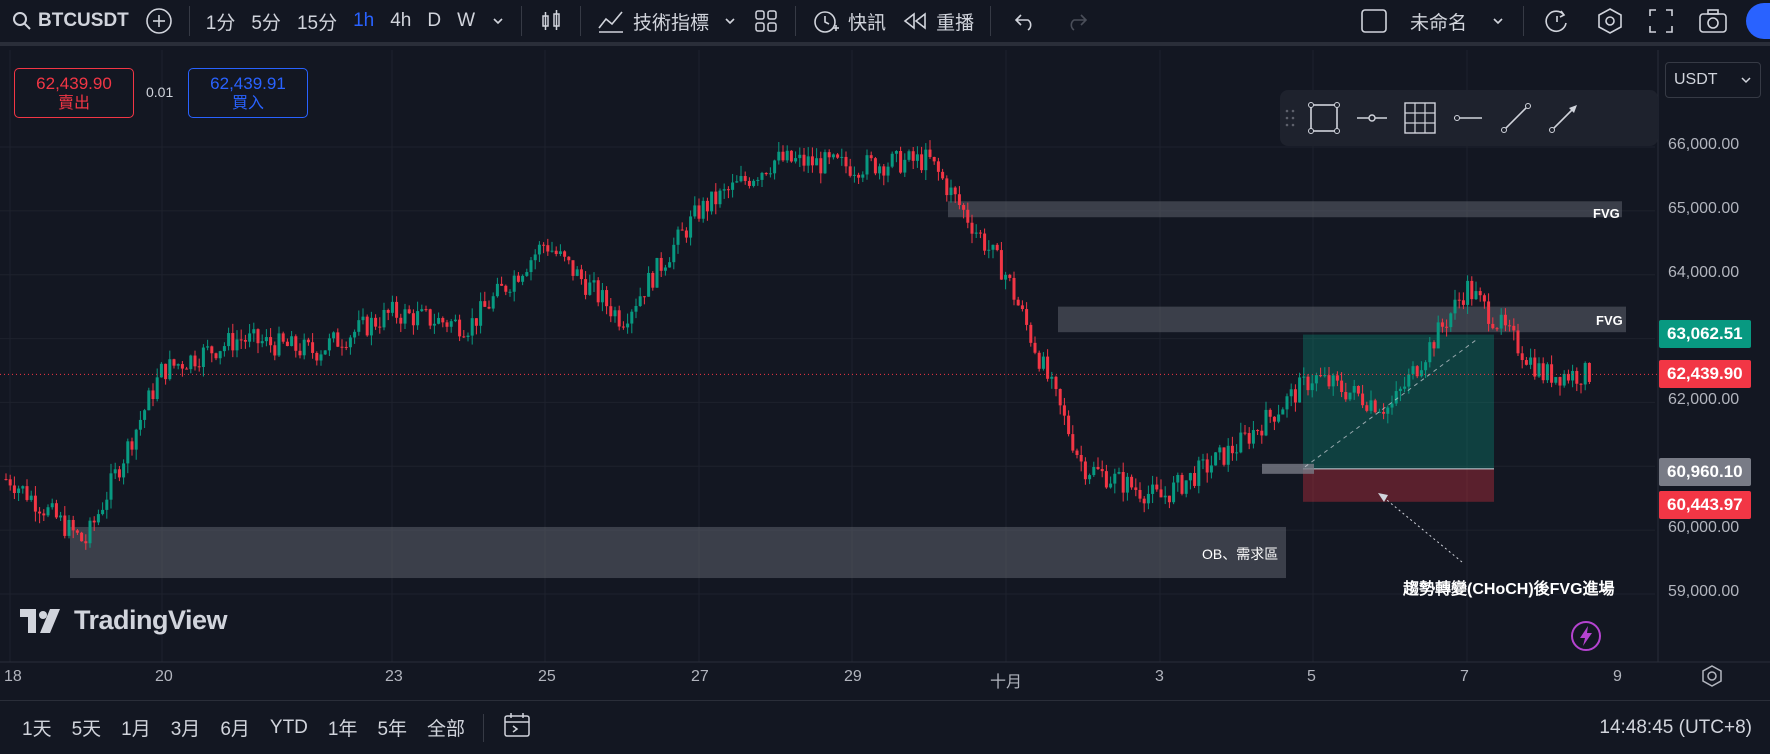 This screenshot has height=754, width=1770. I want to click on range-3m: 3月, so click(185, 729).